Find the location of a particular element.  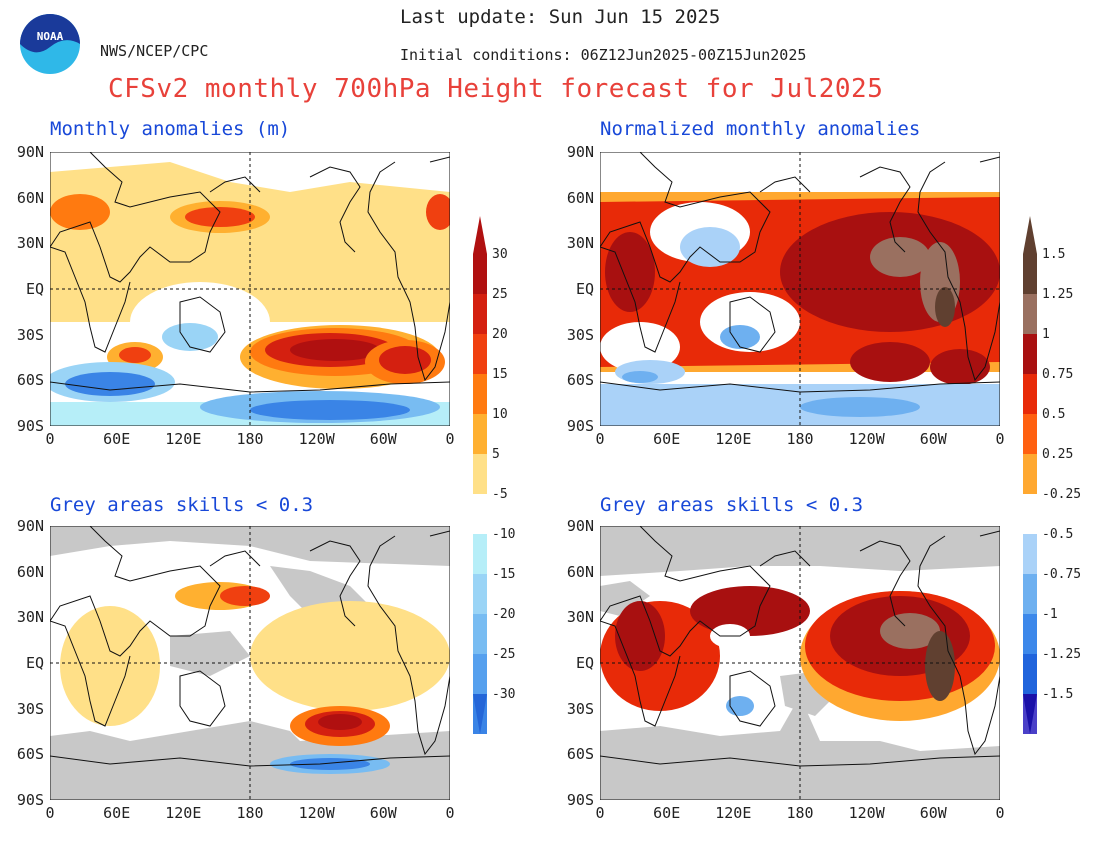

colorbar-label: -5 is located at coordinates (500, 494).